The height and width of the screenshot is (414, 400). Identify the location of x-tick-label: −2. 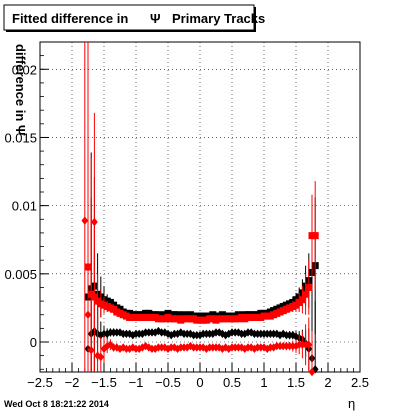
(72, 382).